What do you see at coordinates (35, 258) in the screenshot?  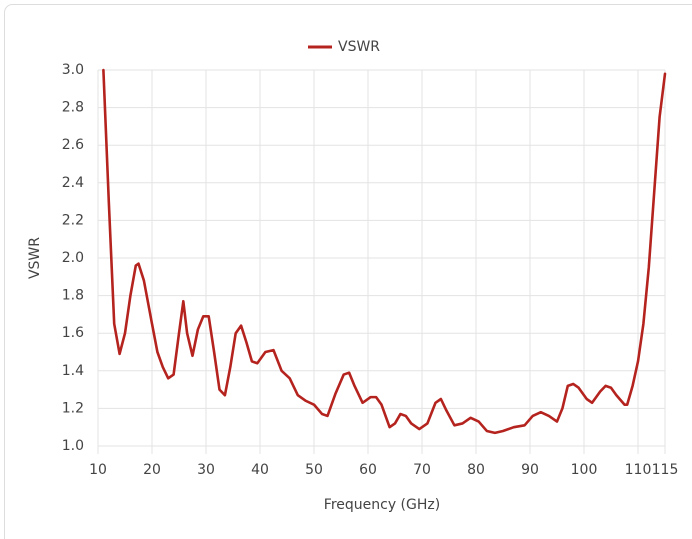 I see `y-axis-label: VSWR` at bounding box center [35, 258].